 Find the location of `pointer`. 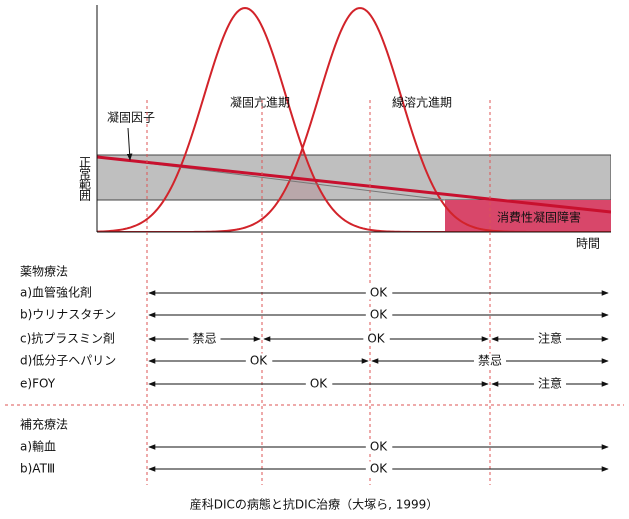

pointer is located at coordinates (129, 144).